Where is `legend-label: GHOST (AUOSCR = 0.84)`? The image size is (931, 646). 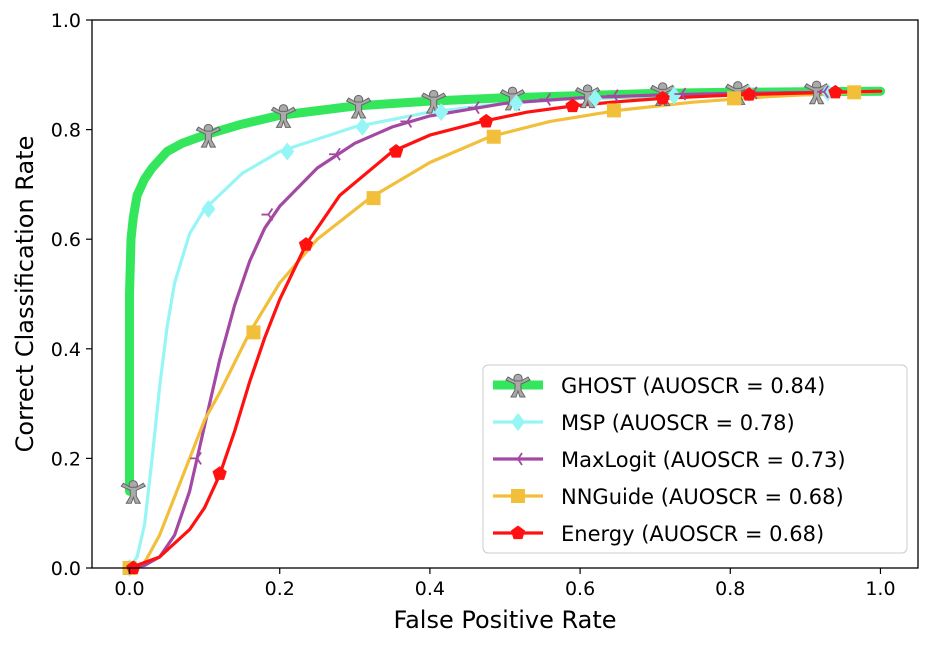
legend-label: GHOST (AUOSCR = 0.84) is located at coordinates (693, 386).